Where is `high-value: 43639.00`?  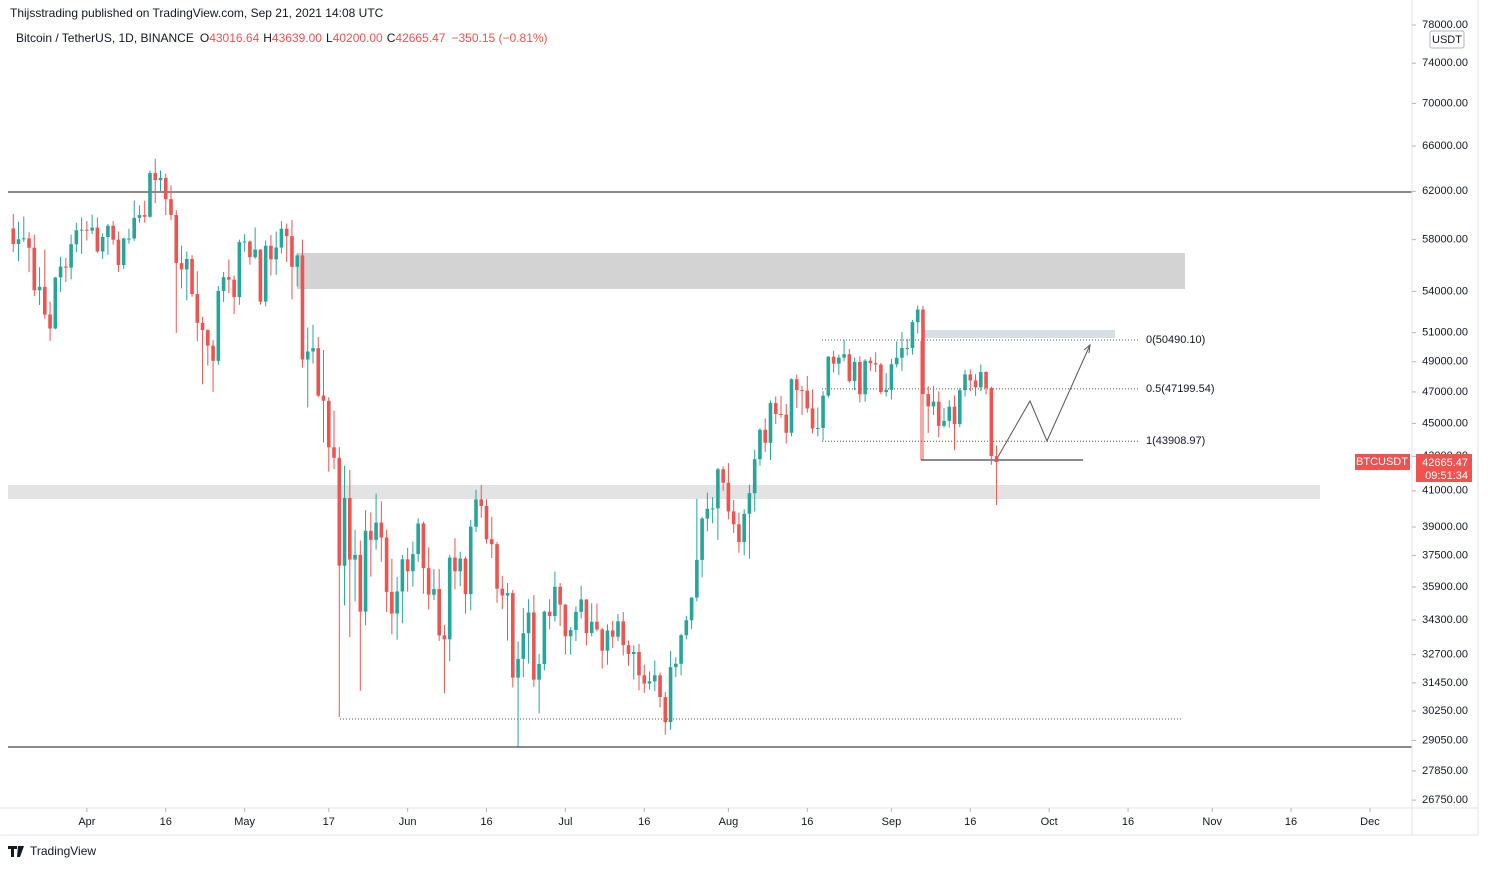 high-value: 43639.00 is located at coordinates (297, 38).